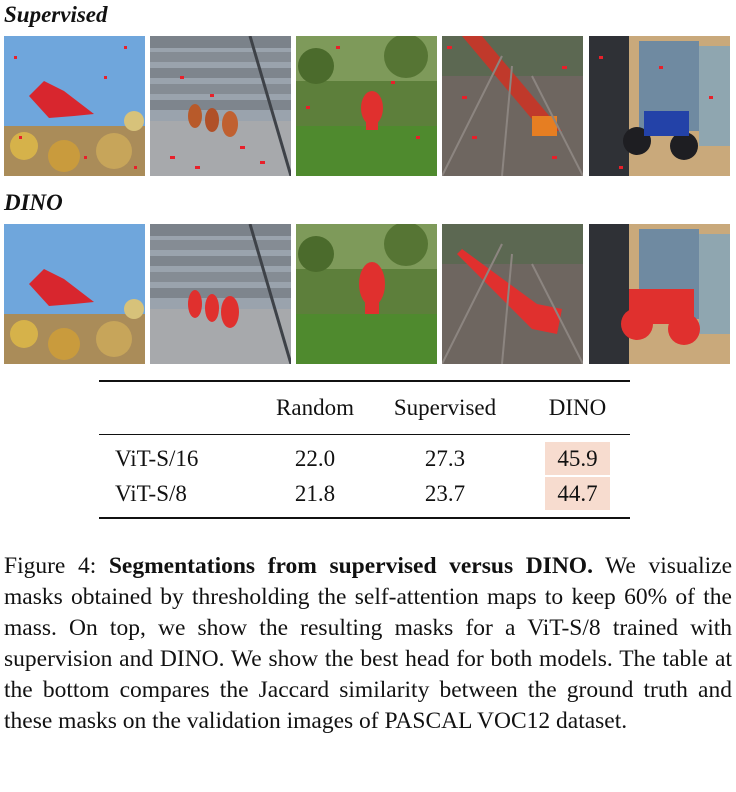 The width and height of the screenshot is (736, 792). Describe the element at coordinates (315, 458) in the screenshot. I see `table-cell-random: 22.0` at that location.